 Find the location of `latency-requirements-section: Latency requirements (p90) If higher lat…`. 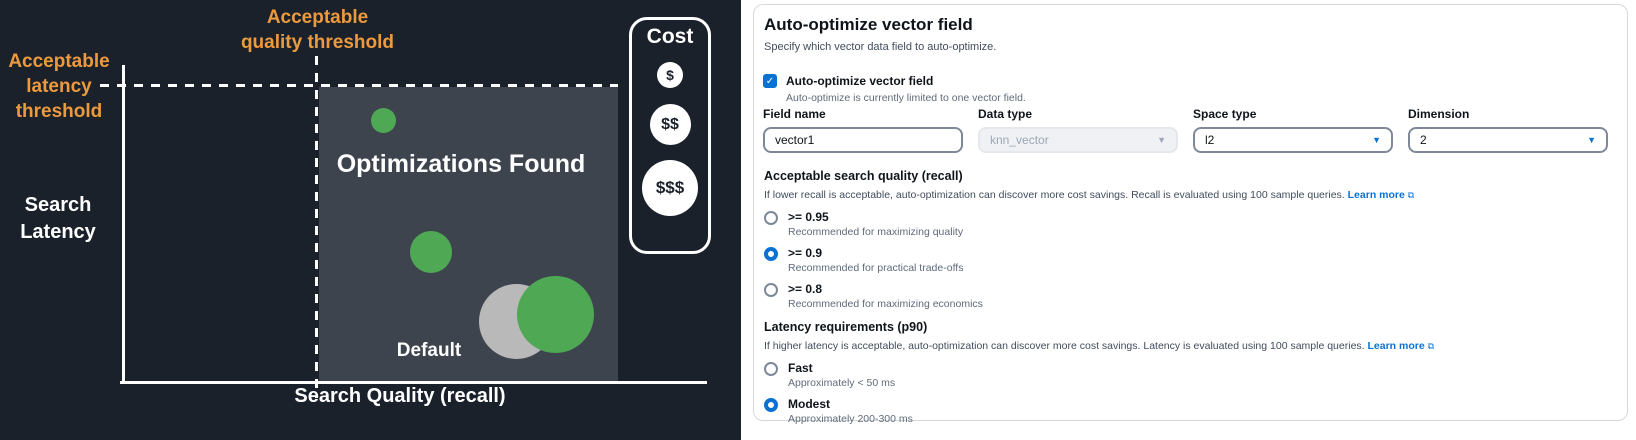

latency-requirements-section: Latency requirements (p90) If higher lat… is located at coordinates (1099, 376).